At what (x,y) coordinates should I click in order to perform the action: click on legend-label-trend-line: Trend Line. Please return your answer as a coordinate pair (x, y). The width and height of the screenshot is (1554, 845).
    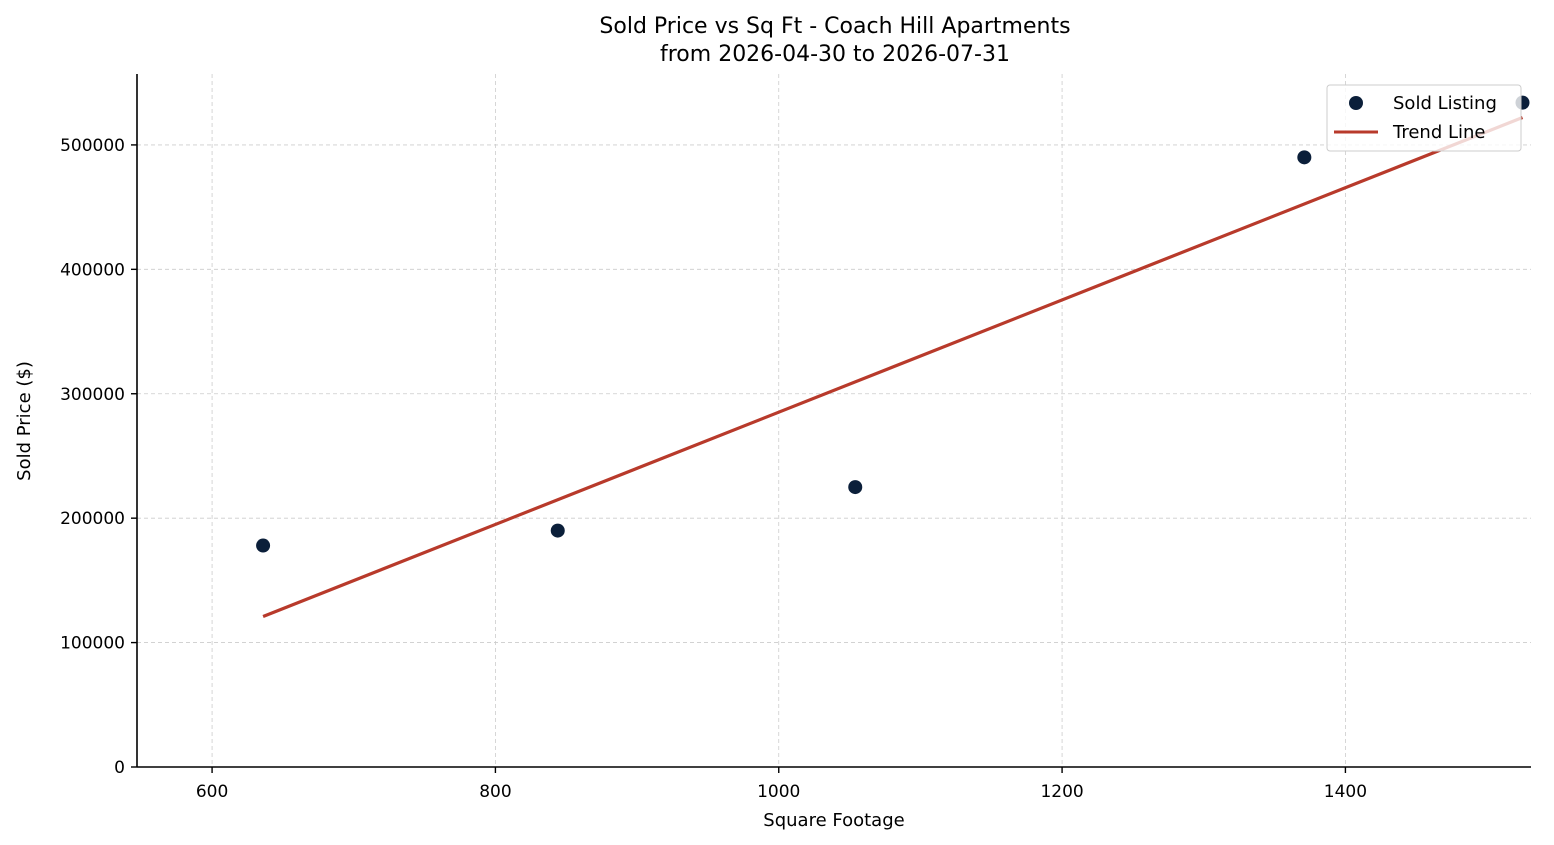
    Looking at the image, I should click on (1439, 132).